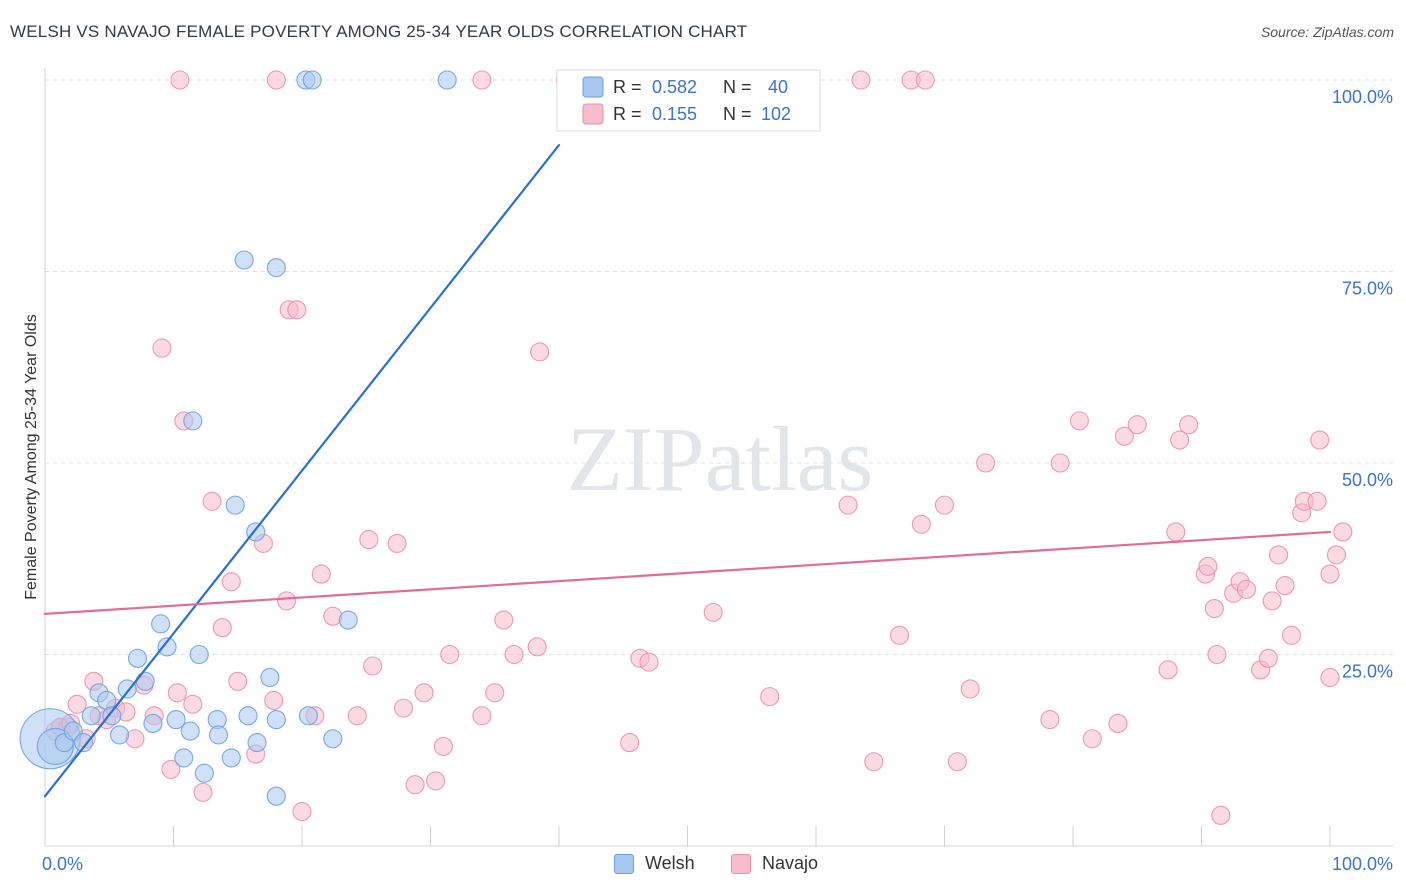  I want to click on legend-bottom-welsh: Welsh, so click(654, 863).